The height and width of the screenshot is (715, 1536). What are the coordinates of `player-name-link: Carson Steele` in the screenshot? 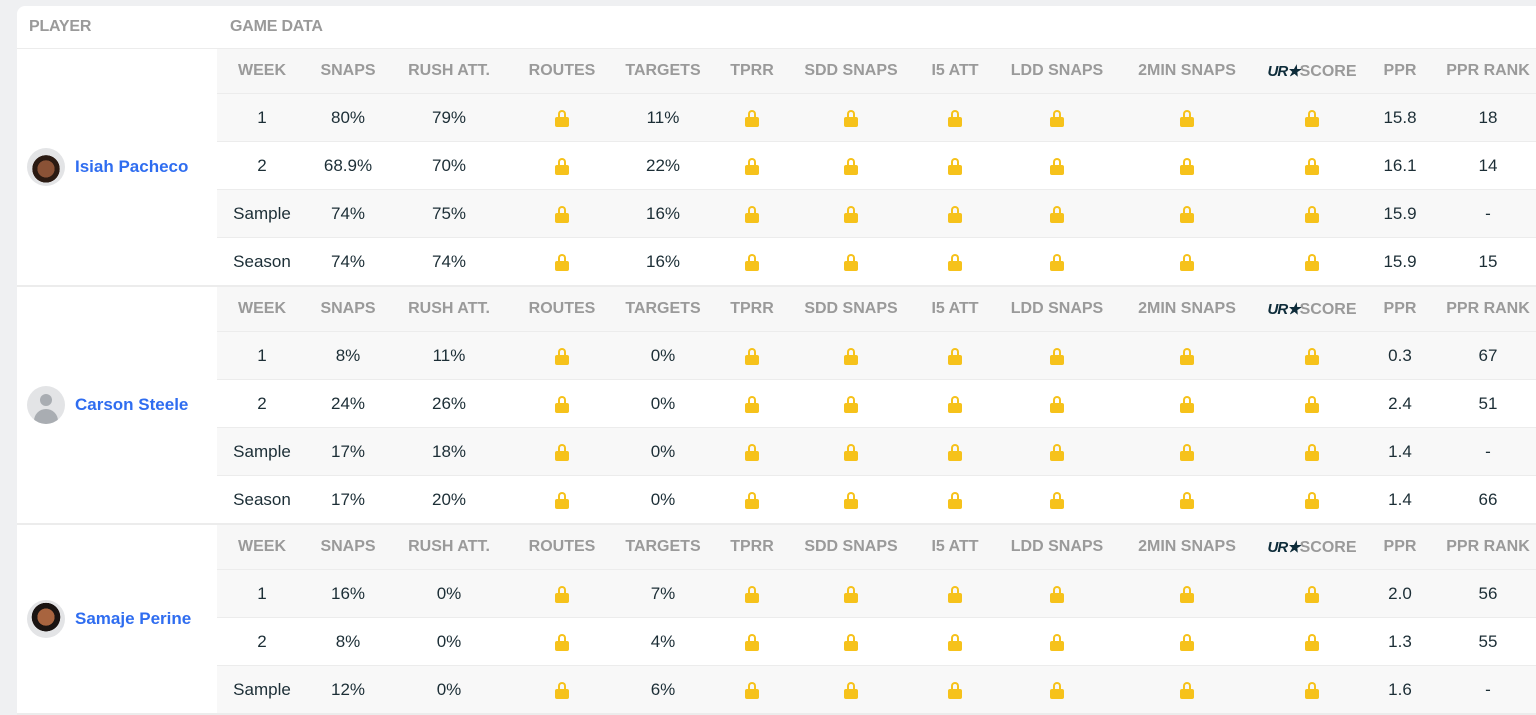 It's located at (132, 404).